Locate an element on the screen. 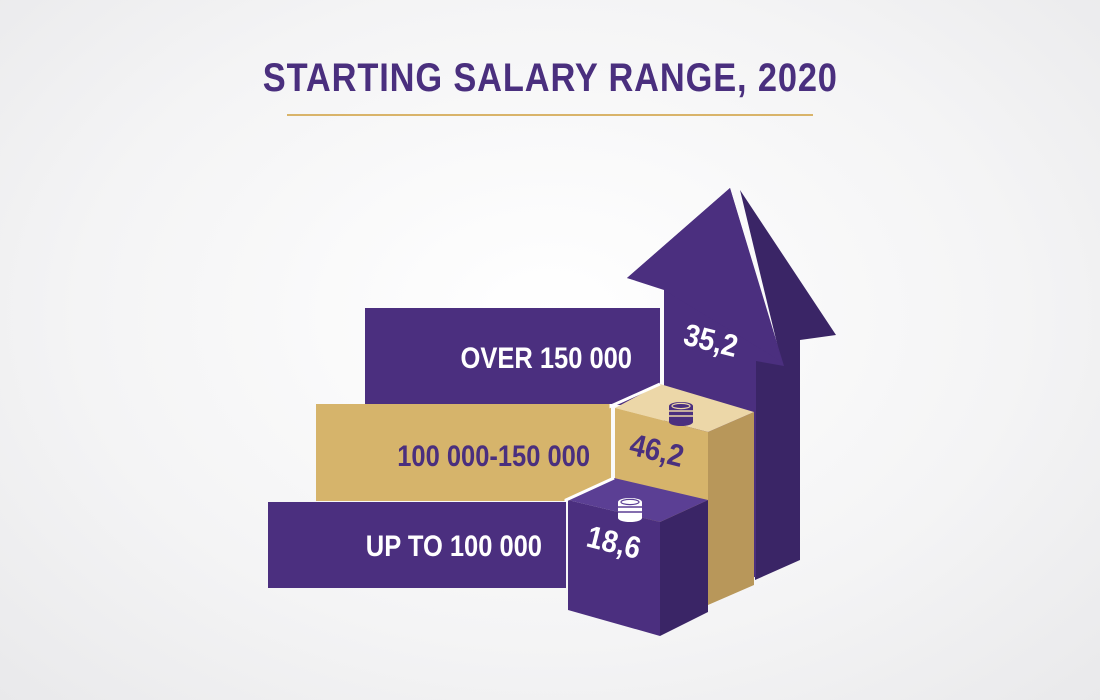 Image resolution: width=1100 pixels, height=700 pixels. arrow-head-front is located at coordinates (704, 275).